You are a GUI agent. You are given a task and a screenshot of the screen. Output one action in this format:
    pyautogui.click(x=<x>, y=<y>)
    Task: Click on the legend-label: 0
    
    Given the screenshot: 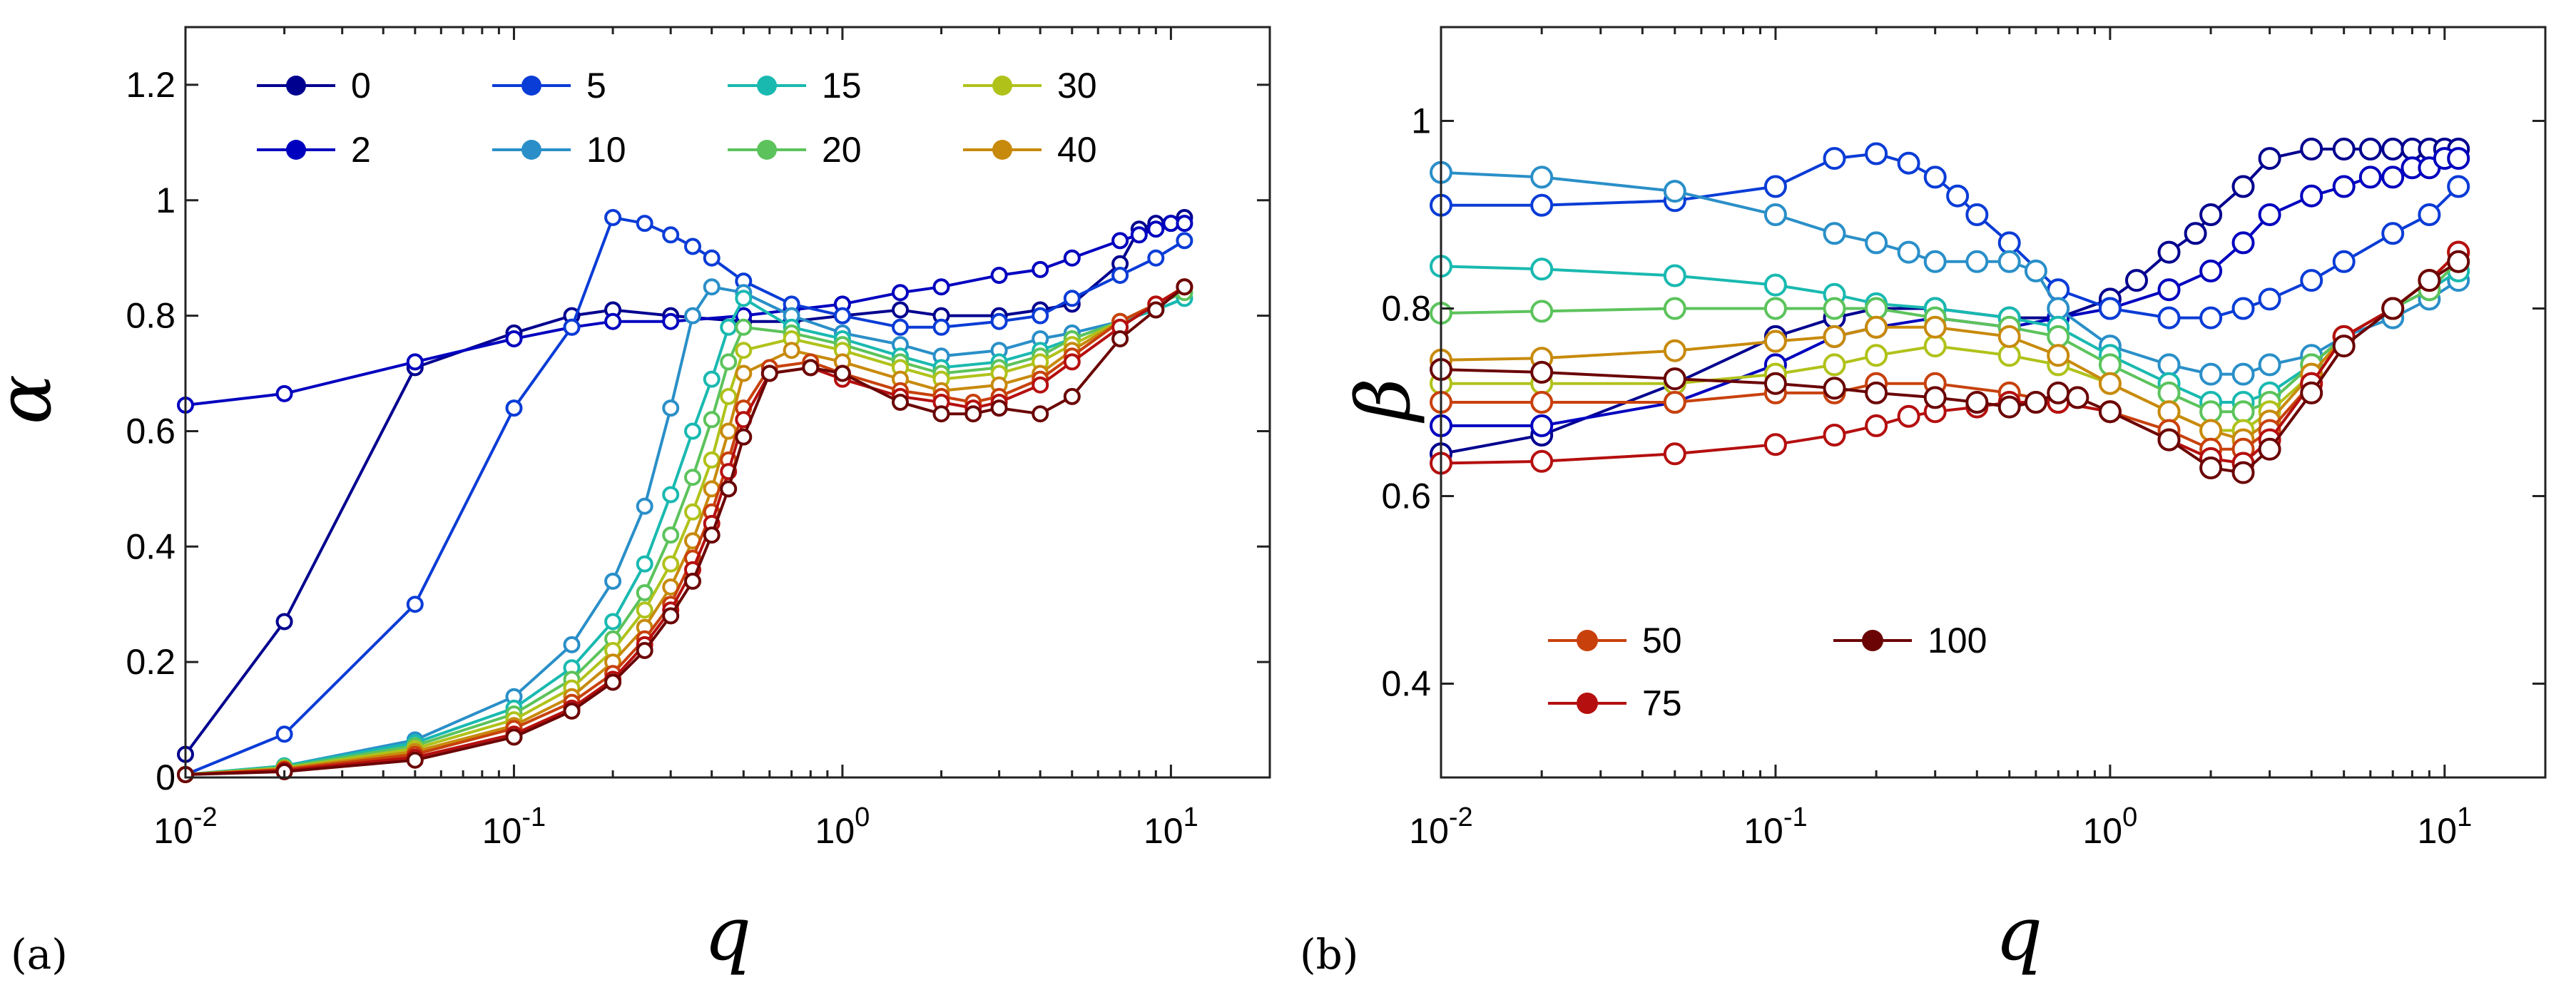 What is the action you would take?
    pyautogui.click(x=361, y=86)
    